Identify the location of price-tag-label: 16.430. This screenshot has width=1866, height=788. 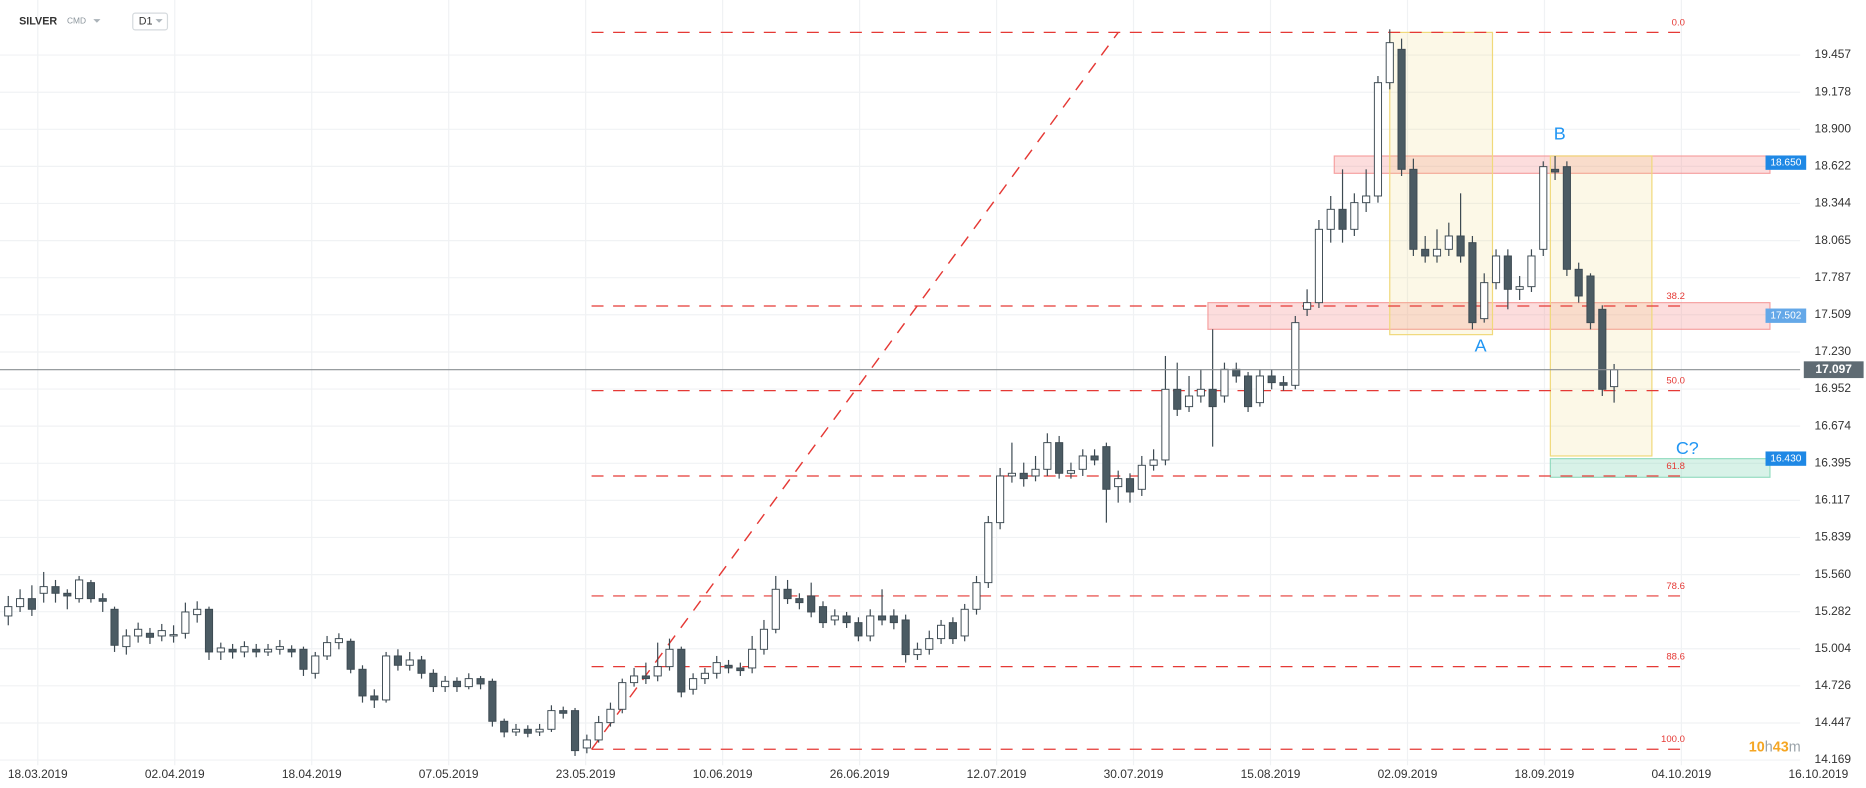
(1785, 458).